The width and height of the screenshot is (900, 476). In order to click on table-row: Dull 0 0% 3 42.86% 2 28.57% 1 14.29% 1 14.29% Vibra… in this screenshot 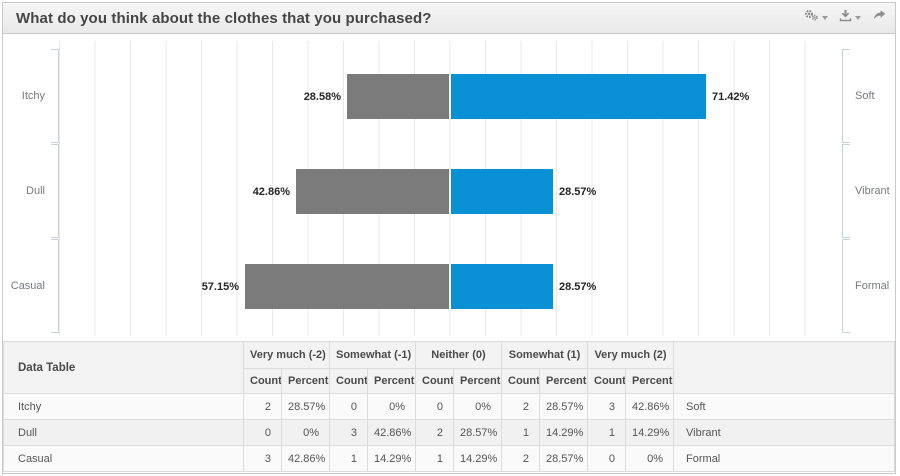, I will do `click(449, 432)`.